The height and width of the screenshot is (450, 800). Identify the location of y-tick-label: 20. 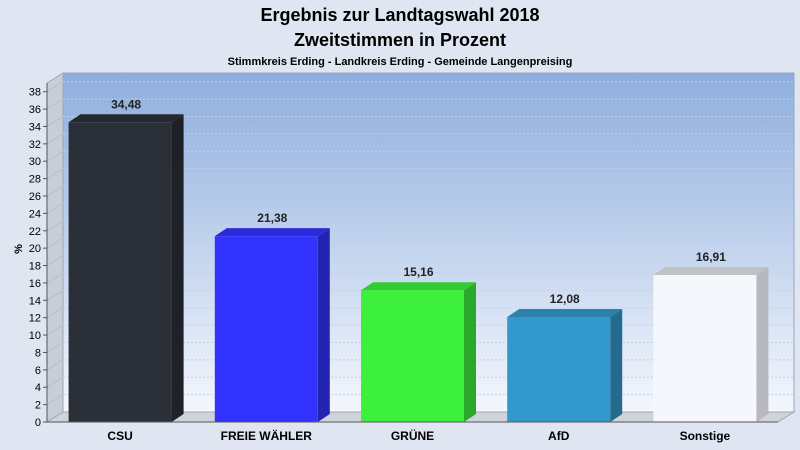
(35, 249).